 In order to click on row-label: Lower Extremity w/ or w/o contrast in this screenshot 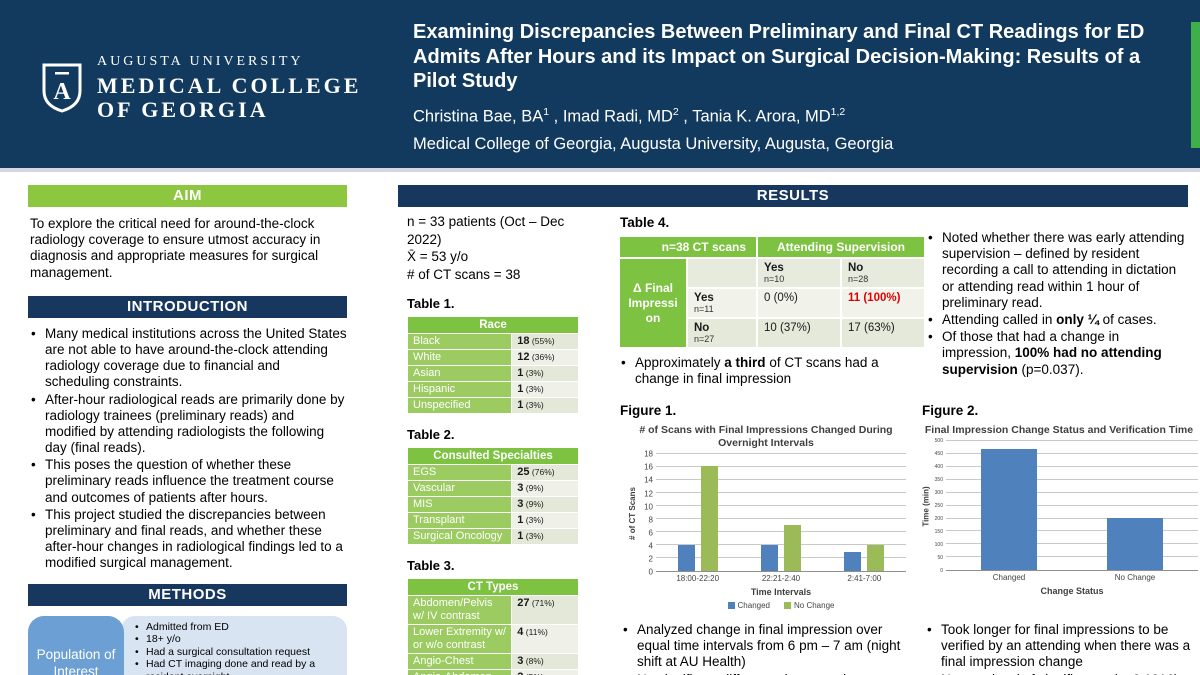, I will do `click(459, 638)`.